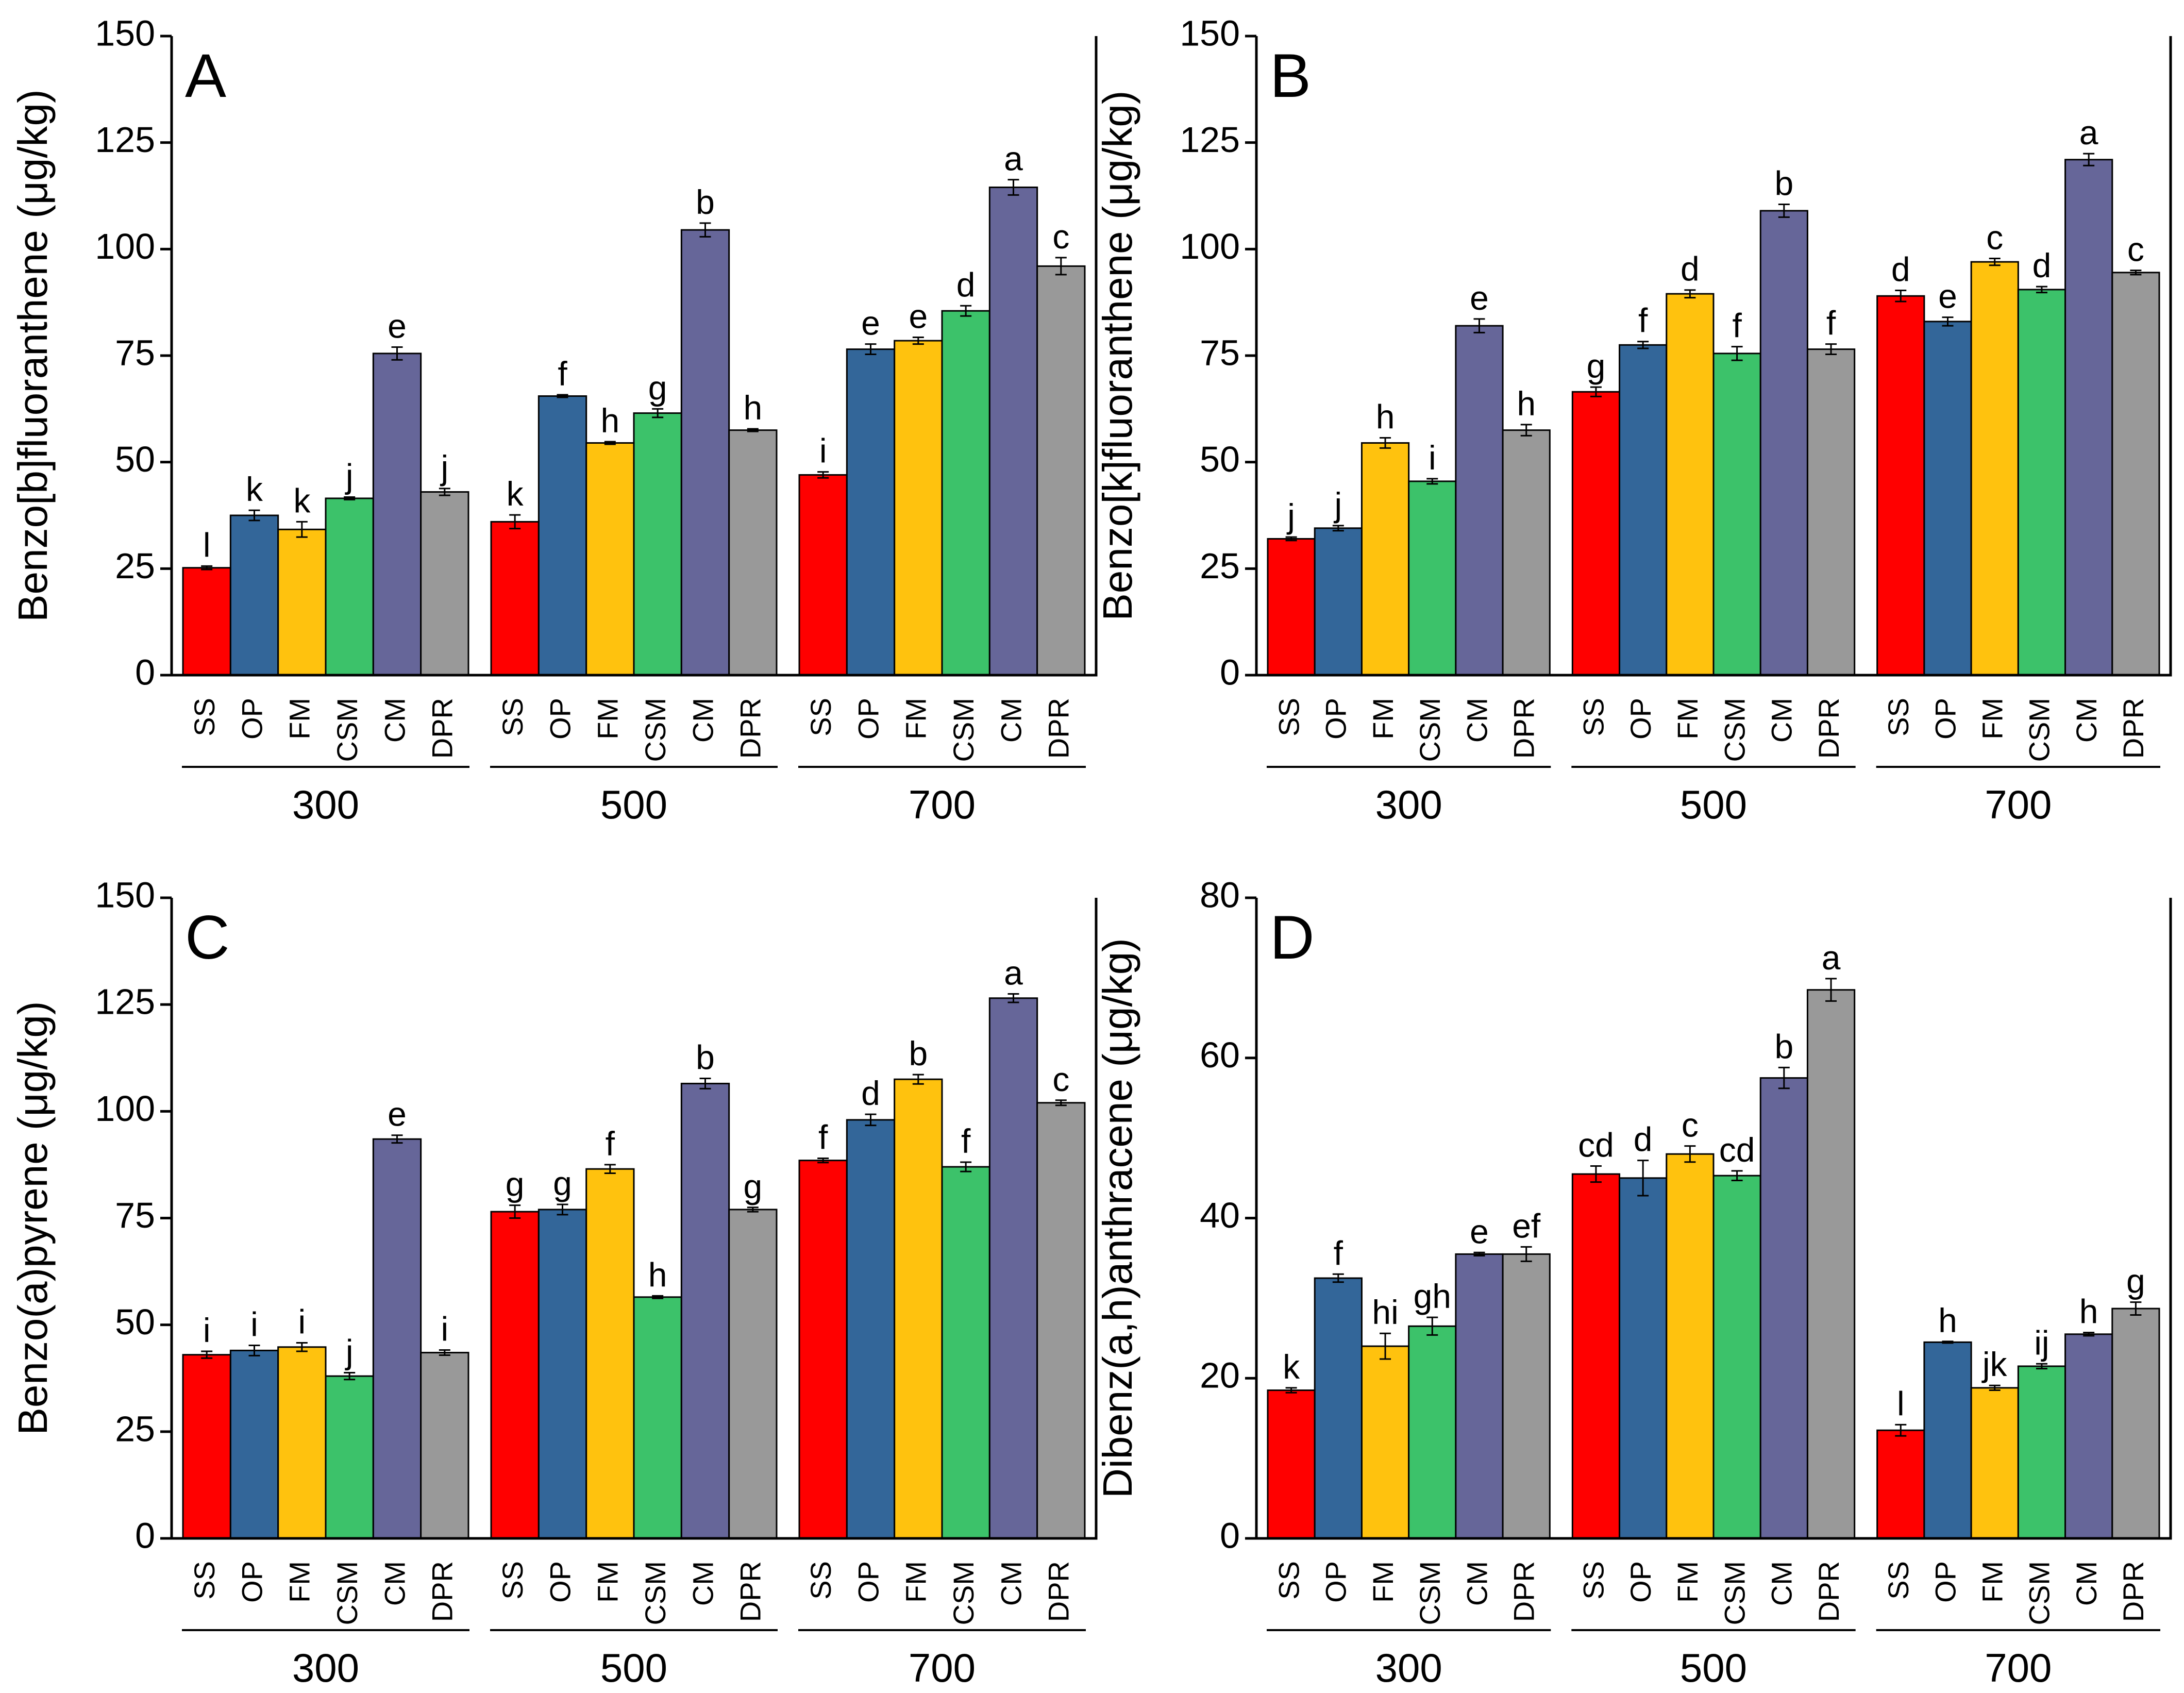  Describe the element at coordinates (252, 1582) in the screenshot. I see `category-label-op: OP` at that location.